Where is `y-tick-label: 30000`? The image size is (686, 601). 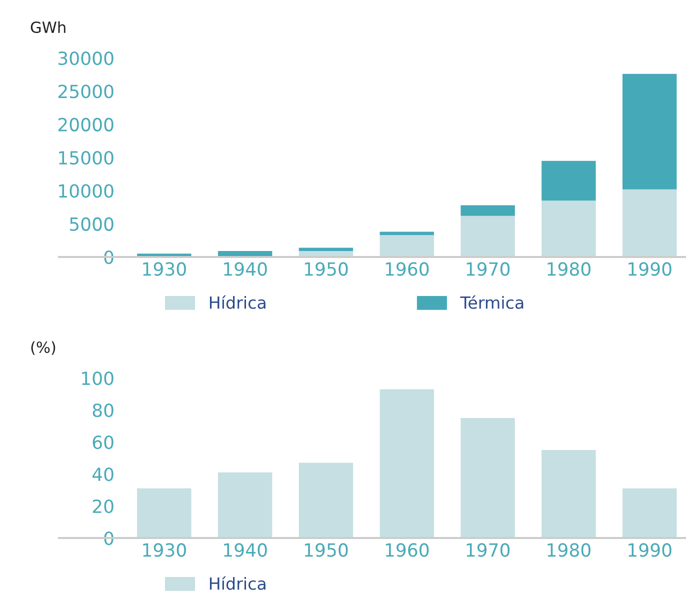
y-tick-label: 30000 is located at coordinates (86, 58).